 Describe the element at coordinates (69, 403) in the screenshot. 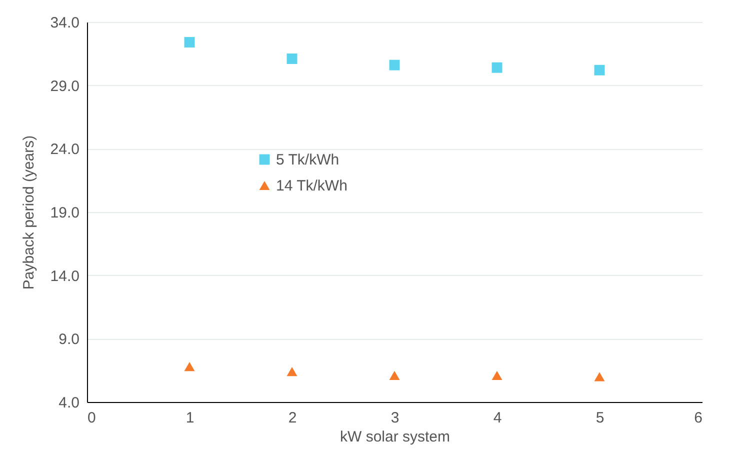

I see `y-tick-label: 4.0` at that location.